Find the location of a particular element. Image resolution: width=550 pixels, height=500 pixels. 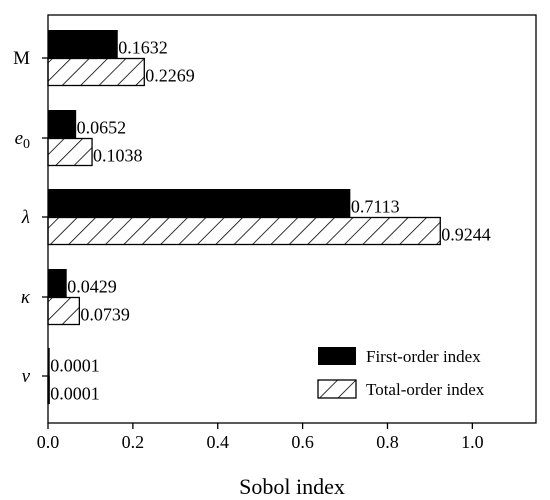

y-tick-label-3: κ is located at coordinates (26, 297).